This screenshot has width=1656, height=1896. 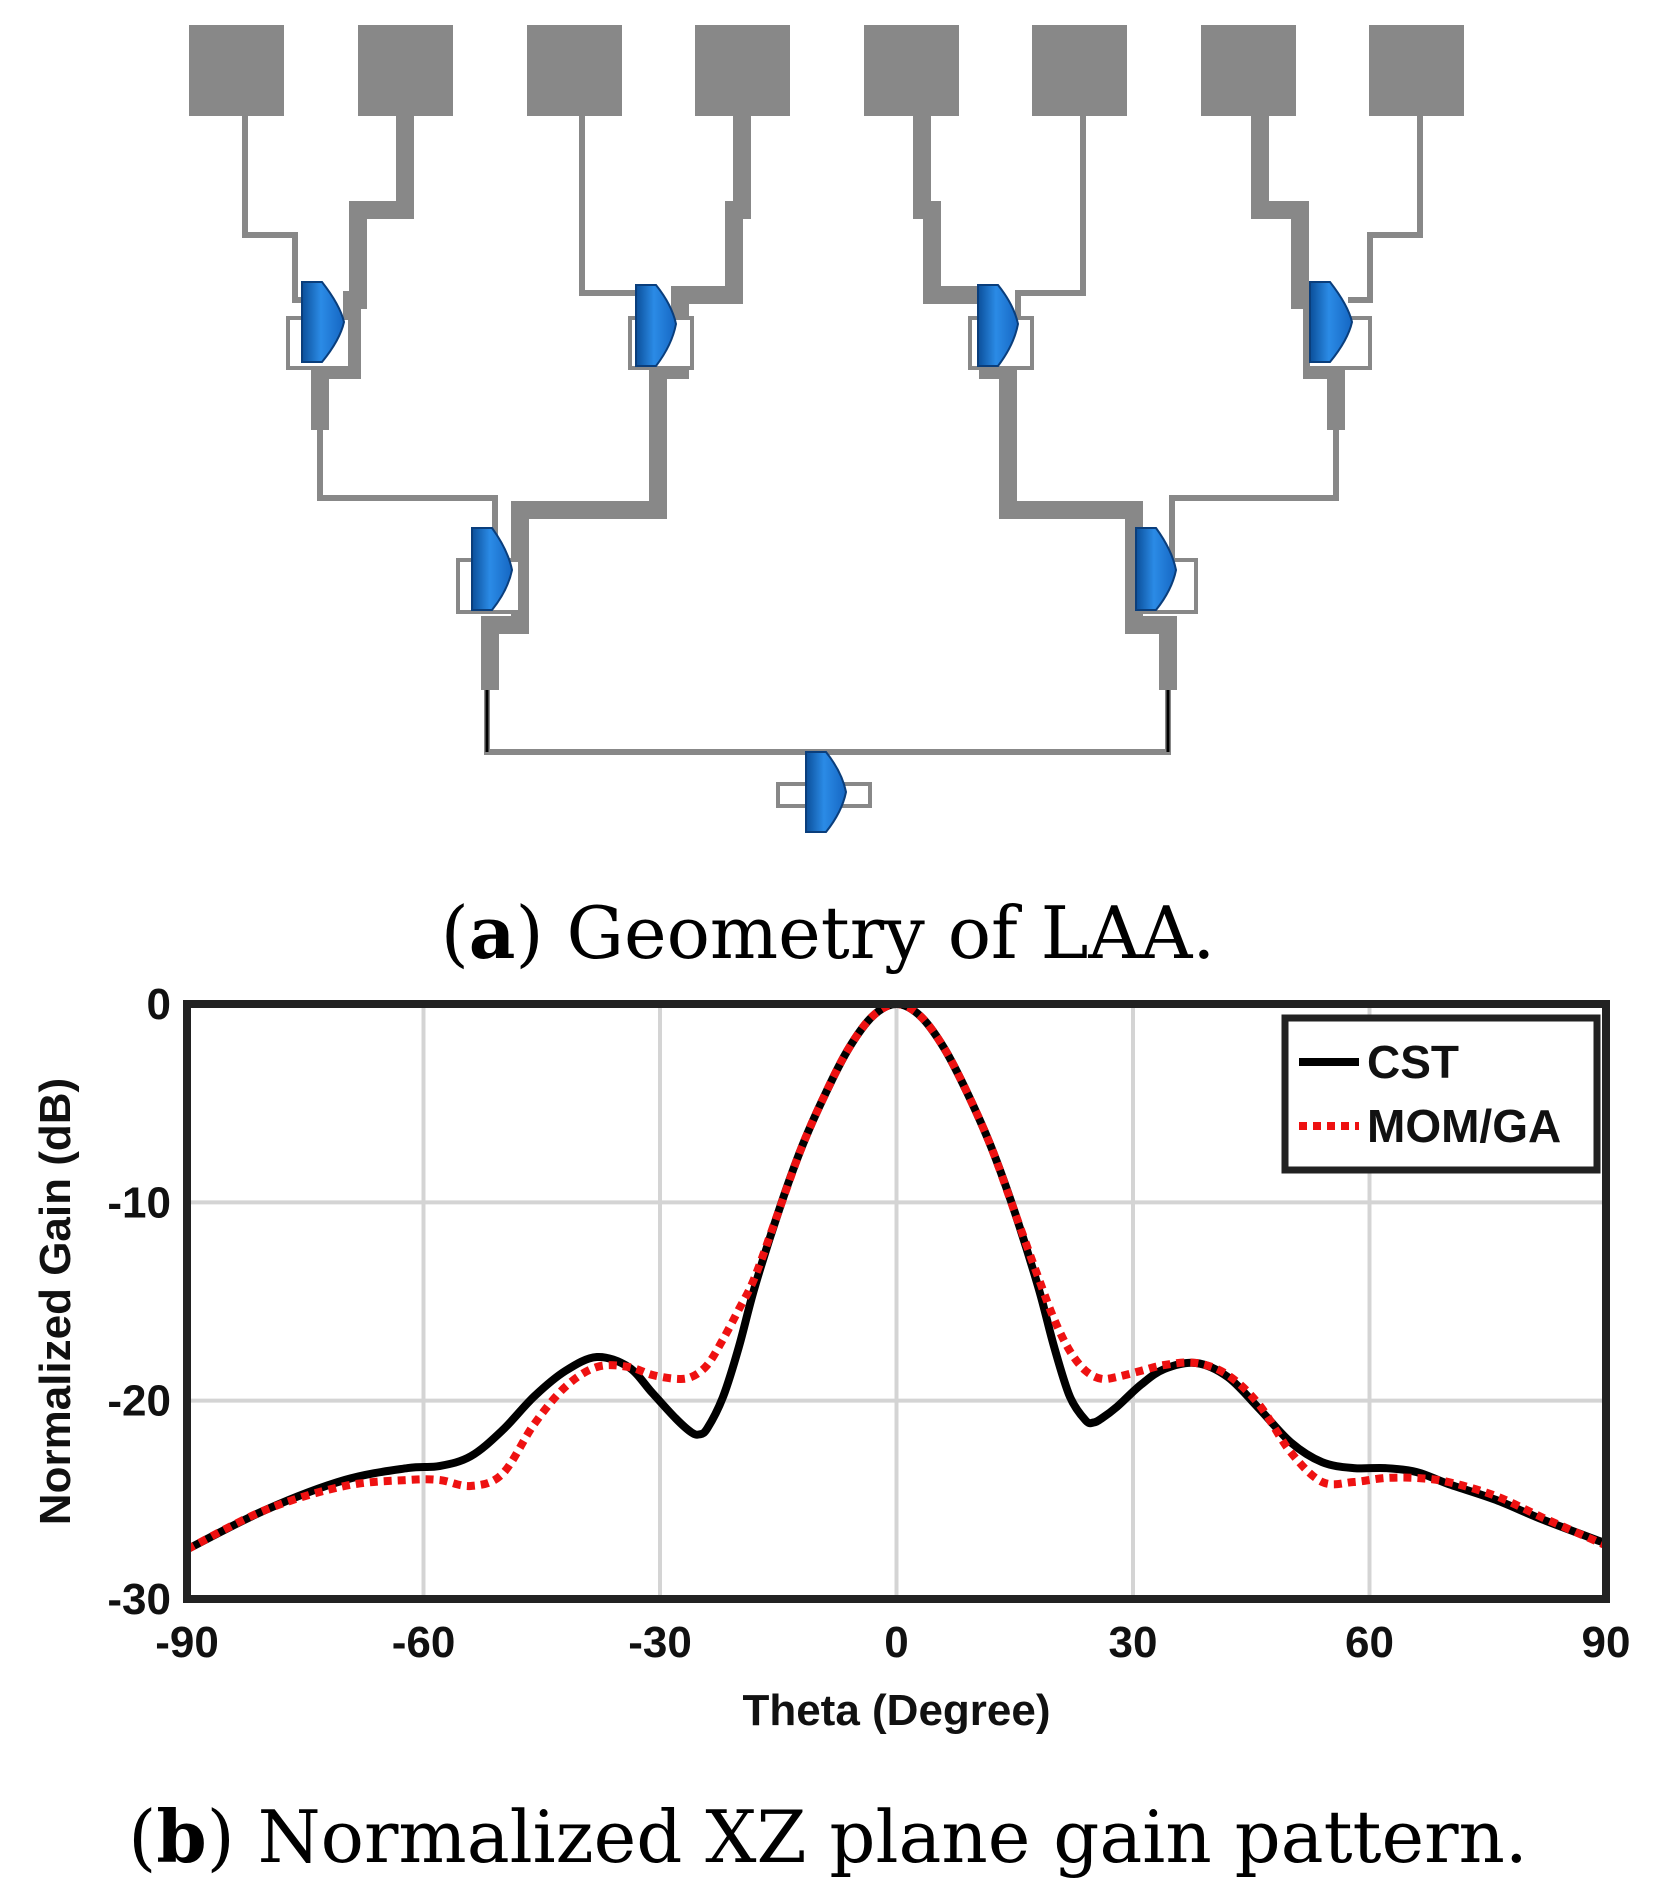 What do you see at coordinates (896, 1710) in the screenshot?
I see `x-axis-label: Theta (Degree)` at bounding box center [896, 1710].